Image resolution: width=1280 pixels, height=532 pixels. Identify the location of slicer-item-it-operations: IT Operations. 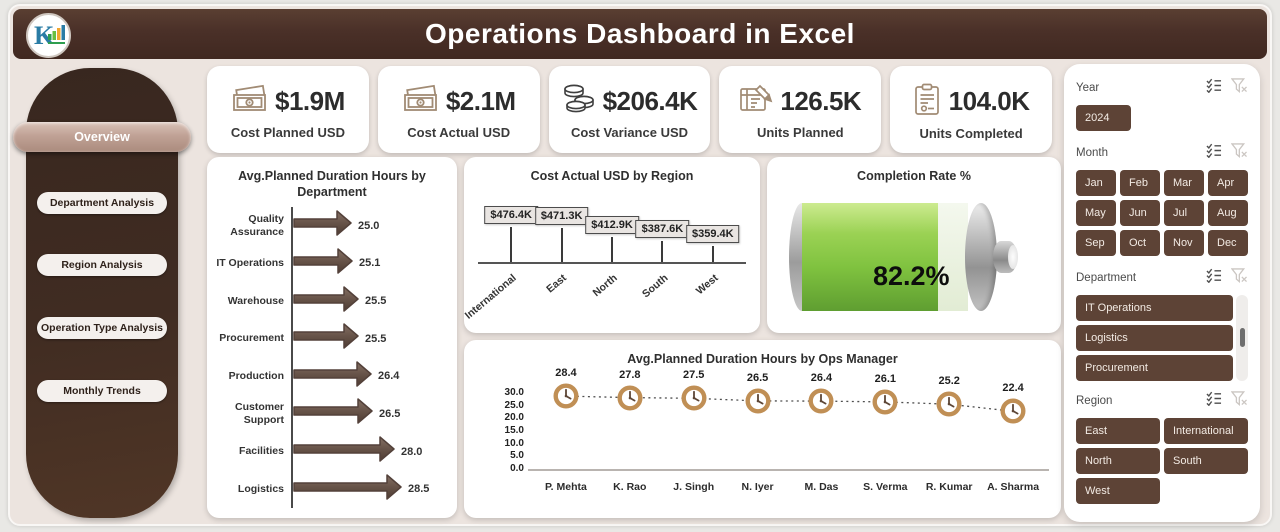
(1154, 308).